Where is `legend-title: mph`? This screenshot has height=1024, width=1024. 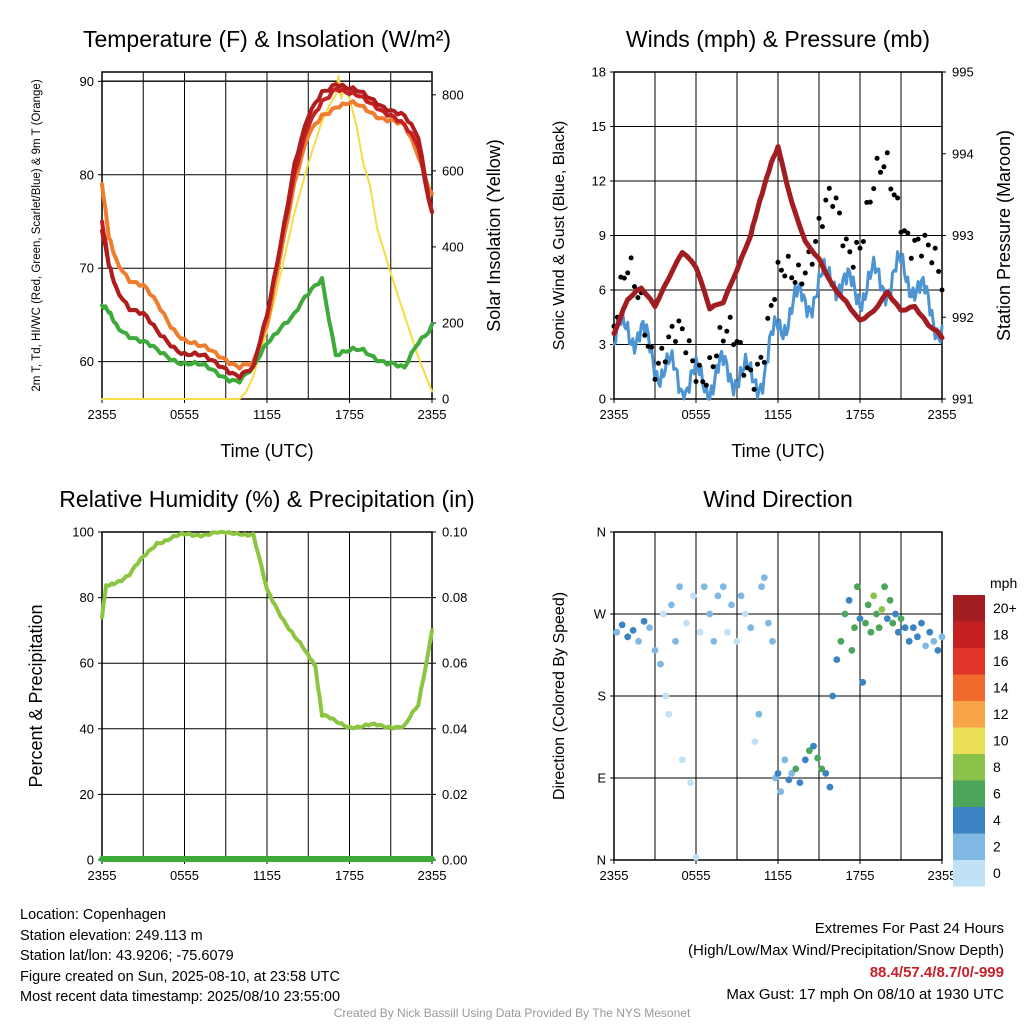 legend-title: mph is located at coordinates (1003, 583).